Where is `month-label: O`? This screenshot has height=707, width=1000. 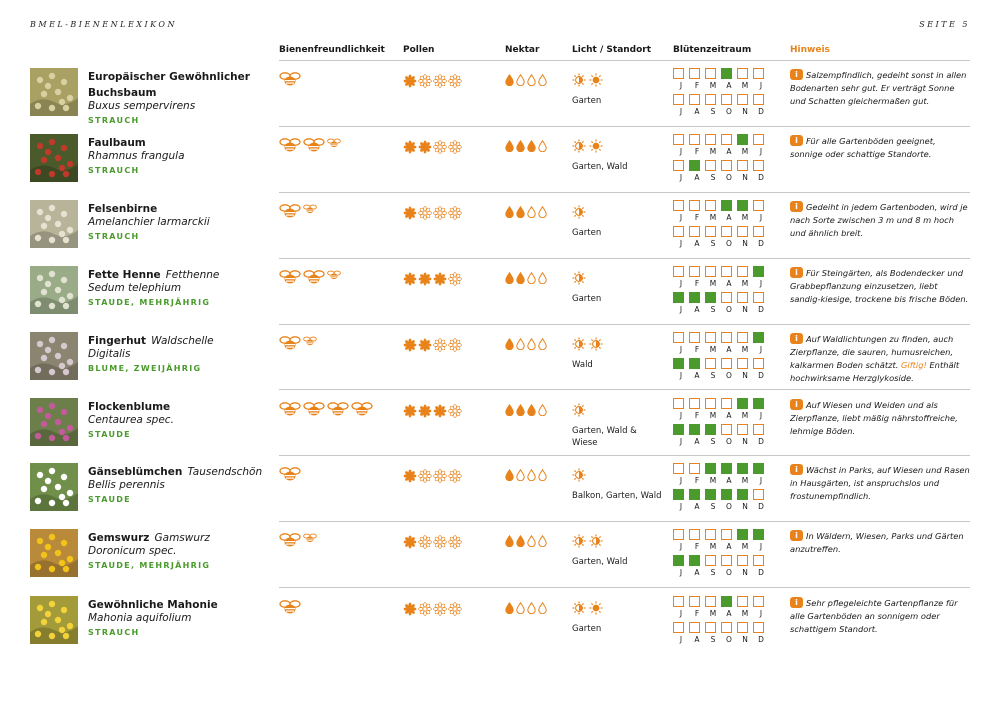 month-label: O is located at coordinates (729, 572).